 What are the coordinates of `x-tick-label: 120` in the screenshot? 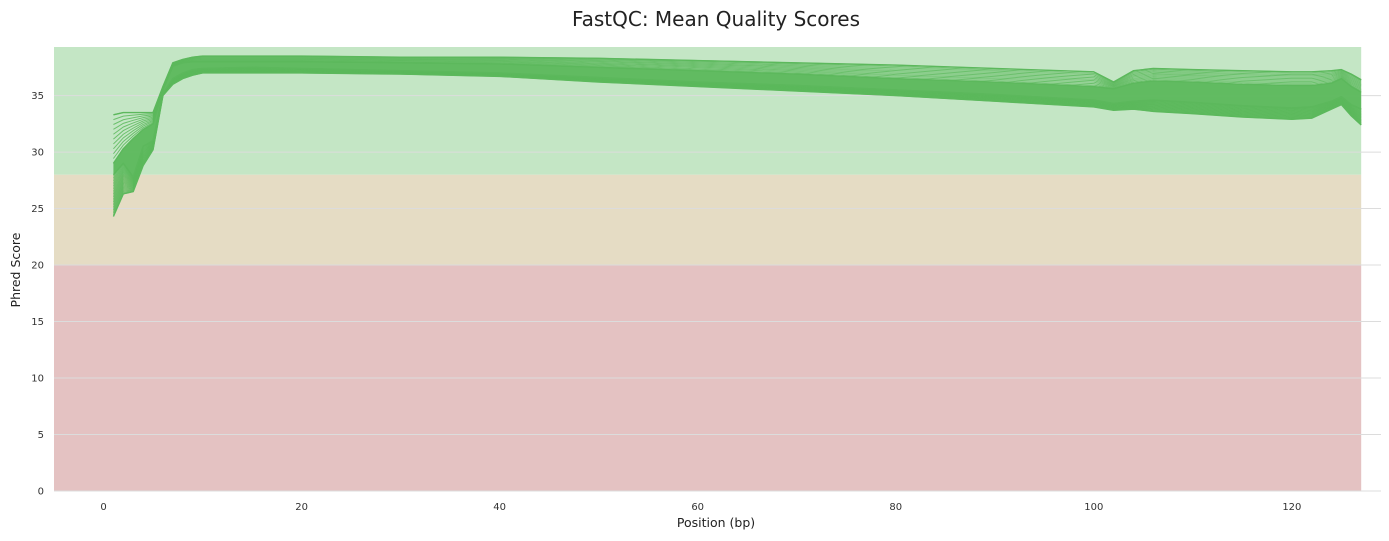 It's located at (1291, 507).